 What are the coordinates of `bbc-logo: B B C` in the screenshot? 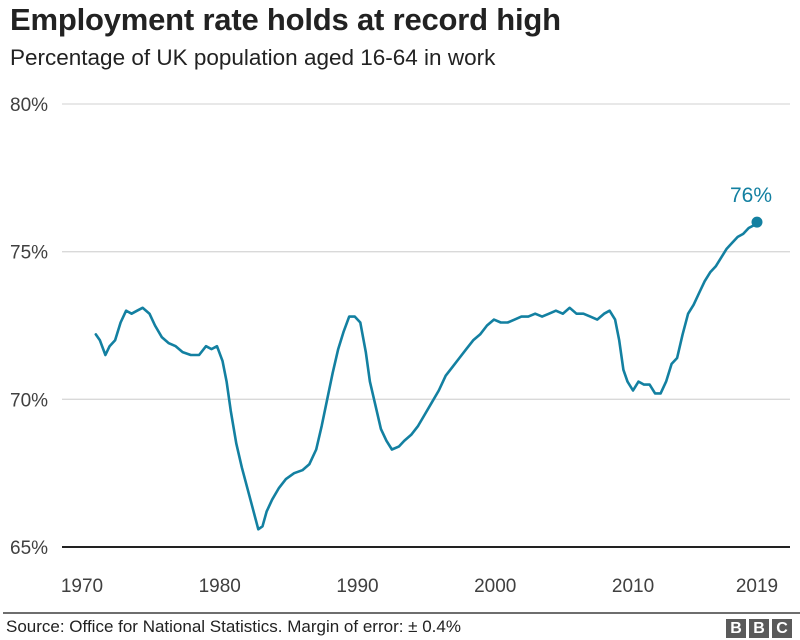 It's located at (759, 628).